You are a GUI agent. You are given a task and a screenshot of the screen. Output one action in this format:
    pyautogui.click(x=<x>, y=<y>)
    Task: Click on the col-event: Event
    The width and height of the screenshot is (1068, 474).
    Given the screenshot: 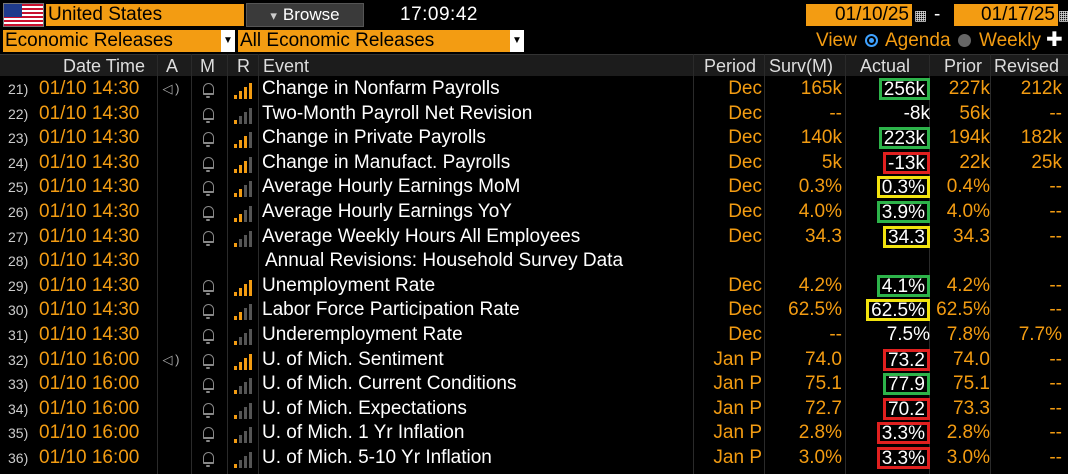 What is the action you would take?
    pyautogui.click(x=286, y=66)
    